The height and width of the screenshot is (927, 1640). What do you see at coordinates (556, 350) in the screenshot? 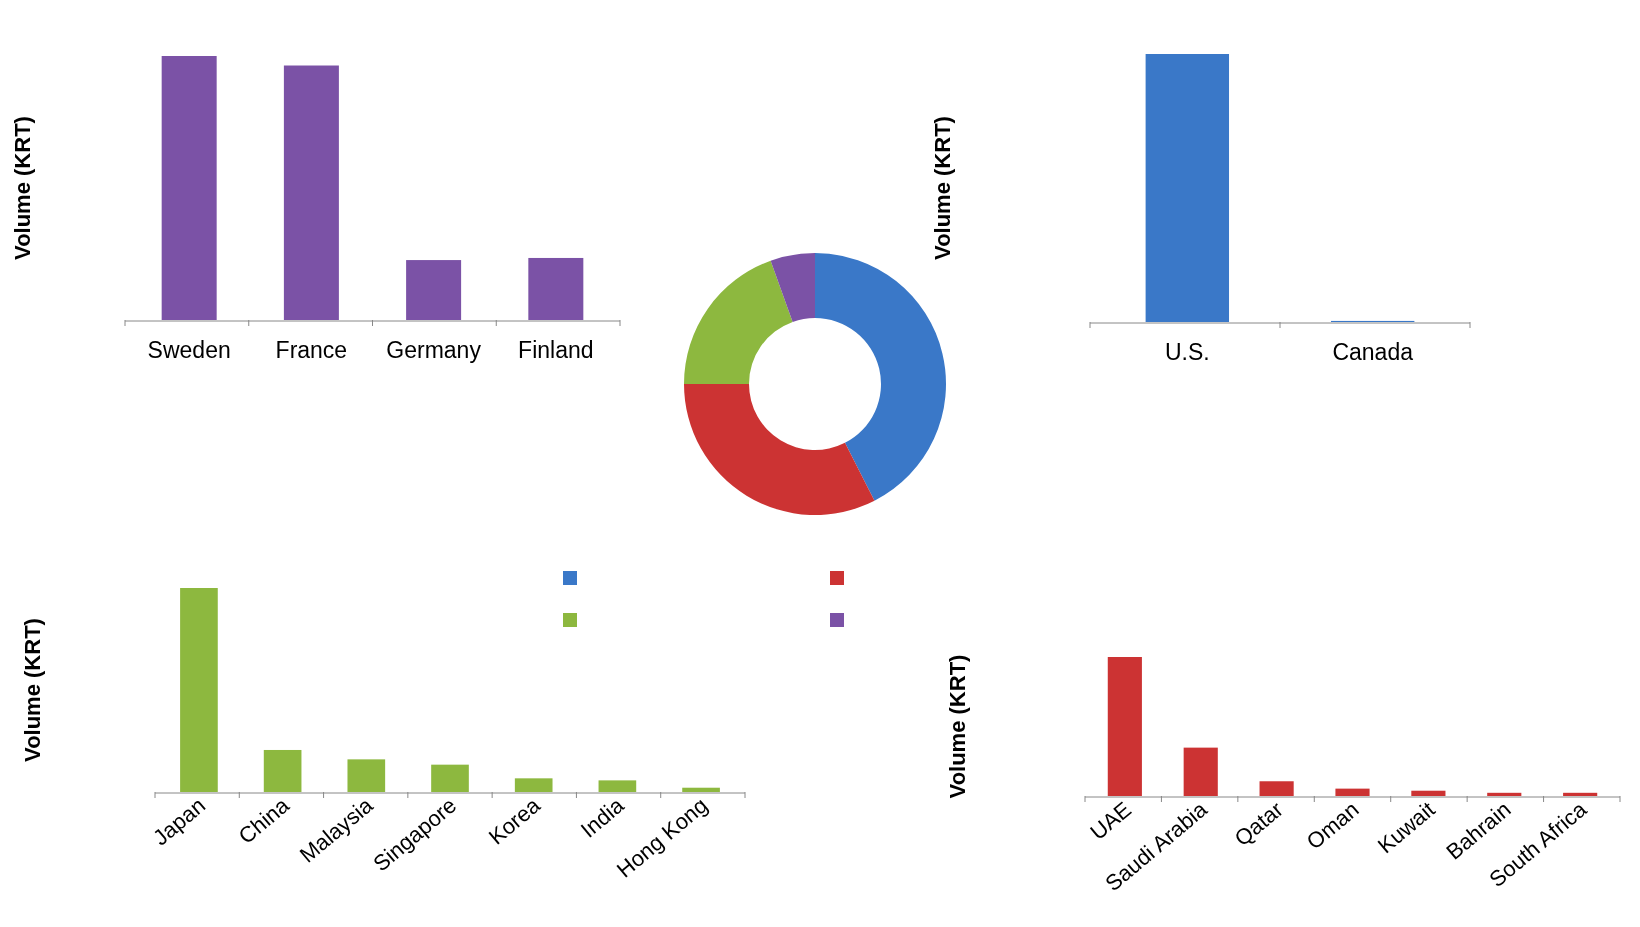
I see `x-tick-label: Finland` at bounding box center [556, 350].